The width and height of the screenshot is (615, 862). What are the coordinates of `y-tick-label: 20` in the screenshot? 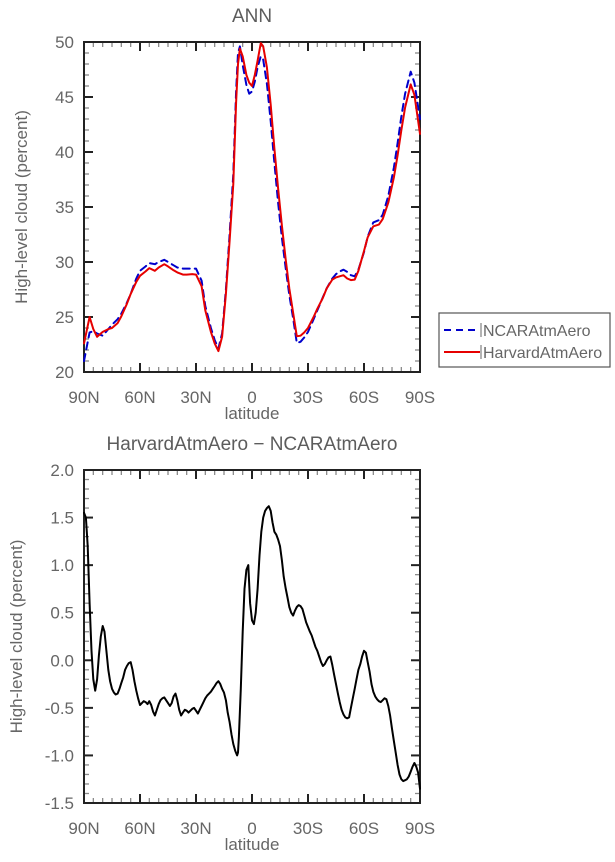 It's located at (64, 372).